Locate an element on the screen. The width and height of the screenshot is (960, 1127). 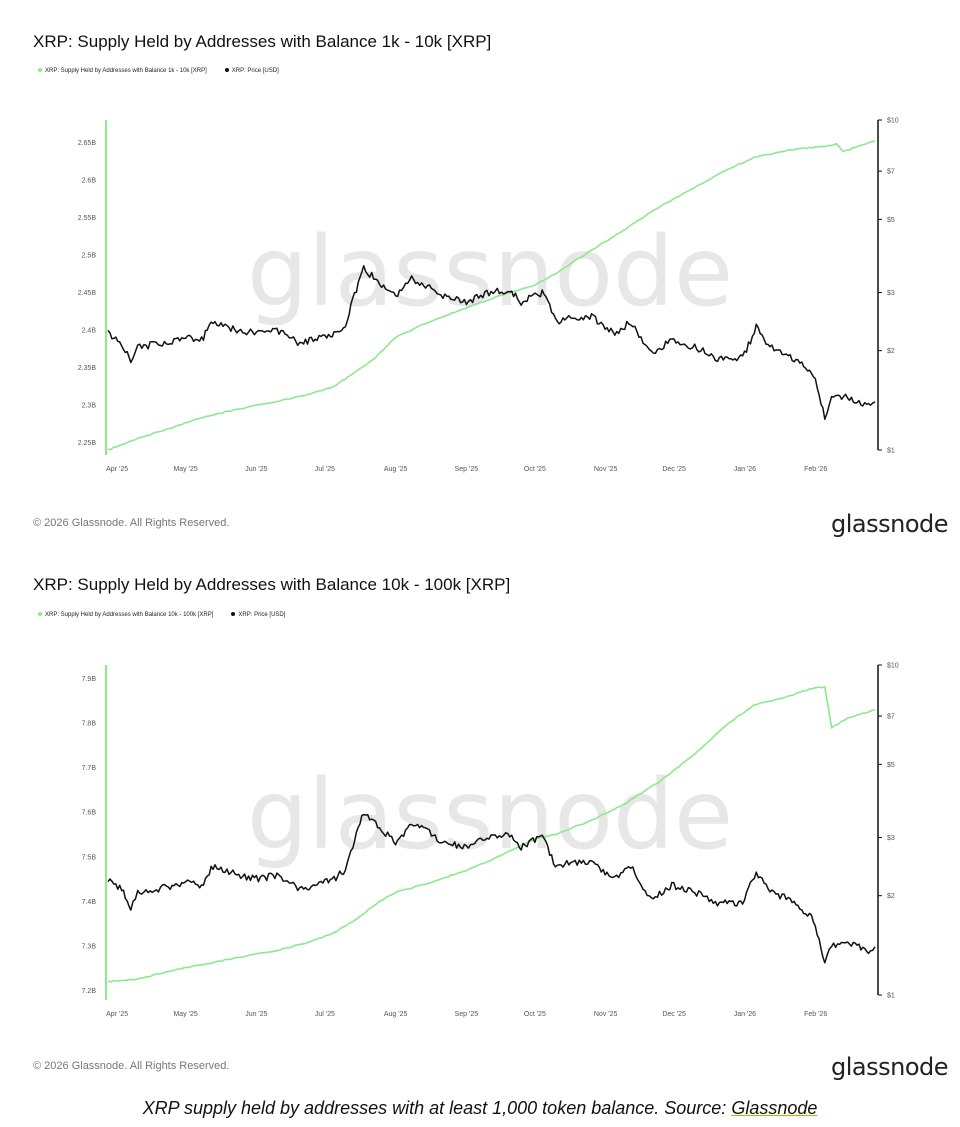
y-left-tick-label: 7.9B is located at coordinates (89, 679).